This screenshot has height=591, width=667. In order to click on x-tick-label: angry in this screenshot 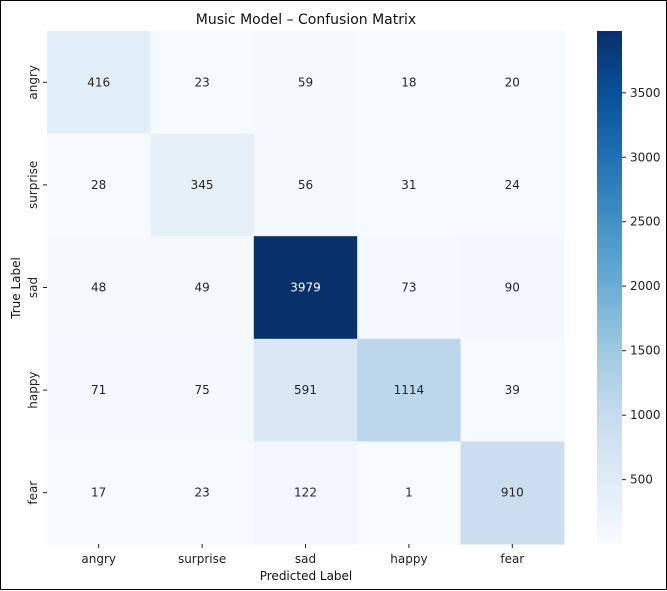, I will do `click(98, 559)`.